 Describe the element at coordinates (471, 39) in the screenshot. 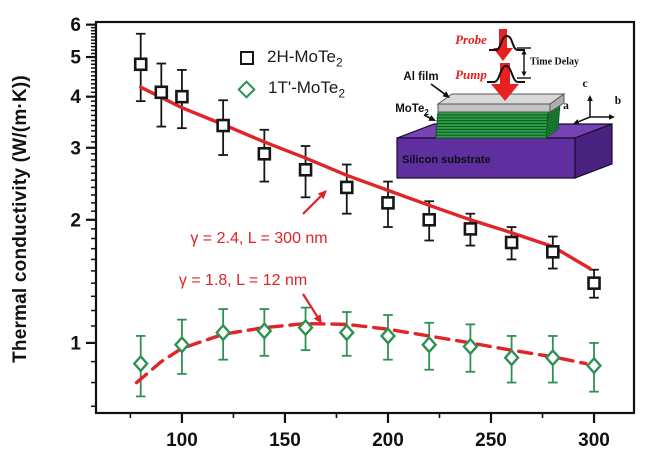

I see `inset-probe-label: Probe` at that location.